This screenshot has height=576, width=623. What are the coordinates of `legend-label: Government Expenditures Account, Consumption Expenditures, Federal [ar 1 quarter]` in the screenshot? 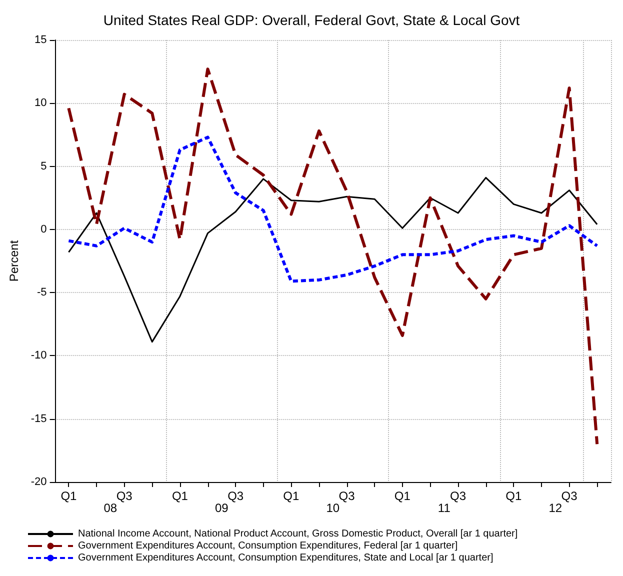 It's located at (268, 546).